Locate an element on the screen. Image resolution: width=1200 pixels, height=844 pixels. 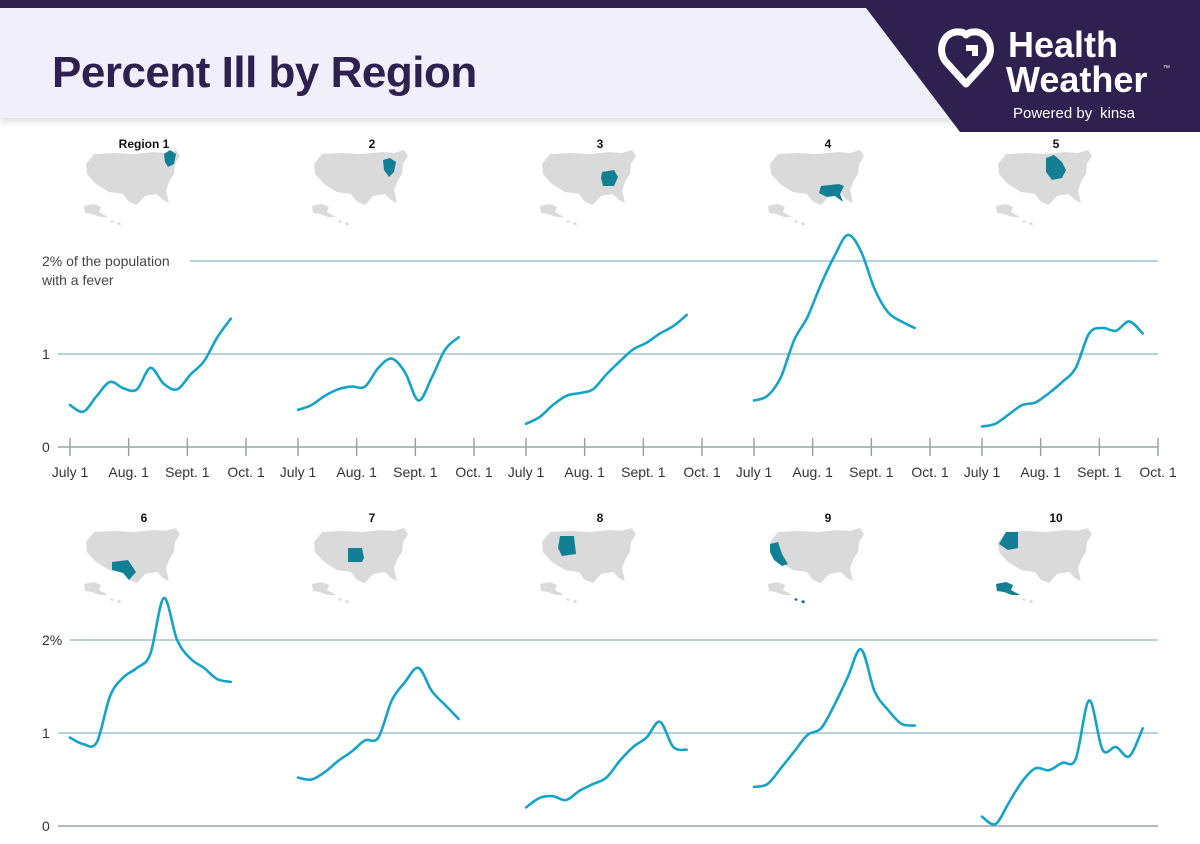
region-label-8: 8 is located at coordinates (600, 518).